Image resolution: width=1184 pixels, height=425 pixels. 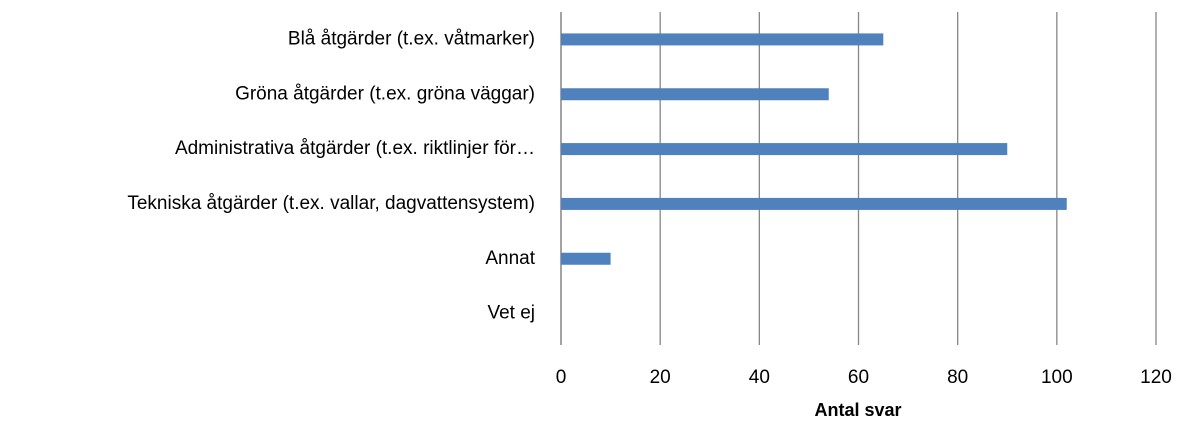 I want to click on y-tick-label: Gröna åtgärder (t.ex. gröna väggar), so click(x=385, y=93).